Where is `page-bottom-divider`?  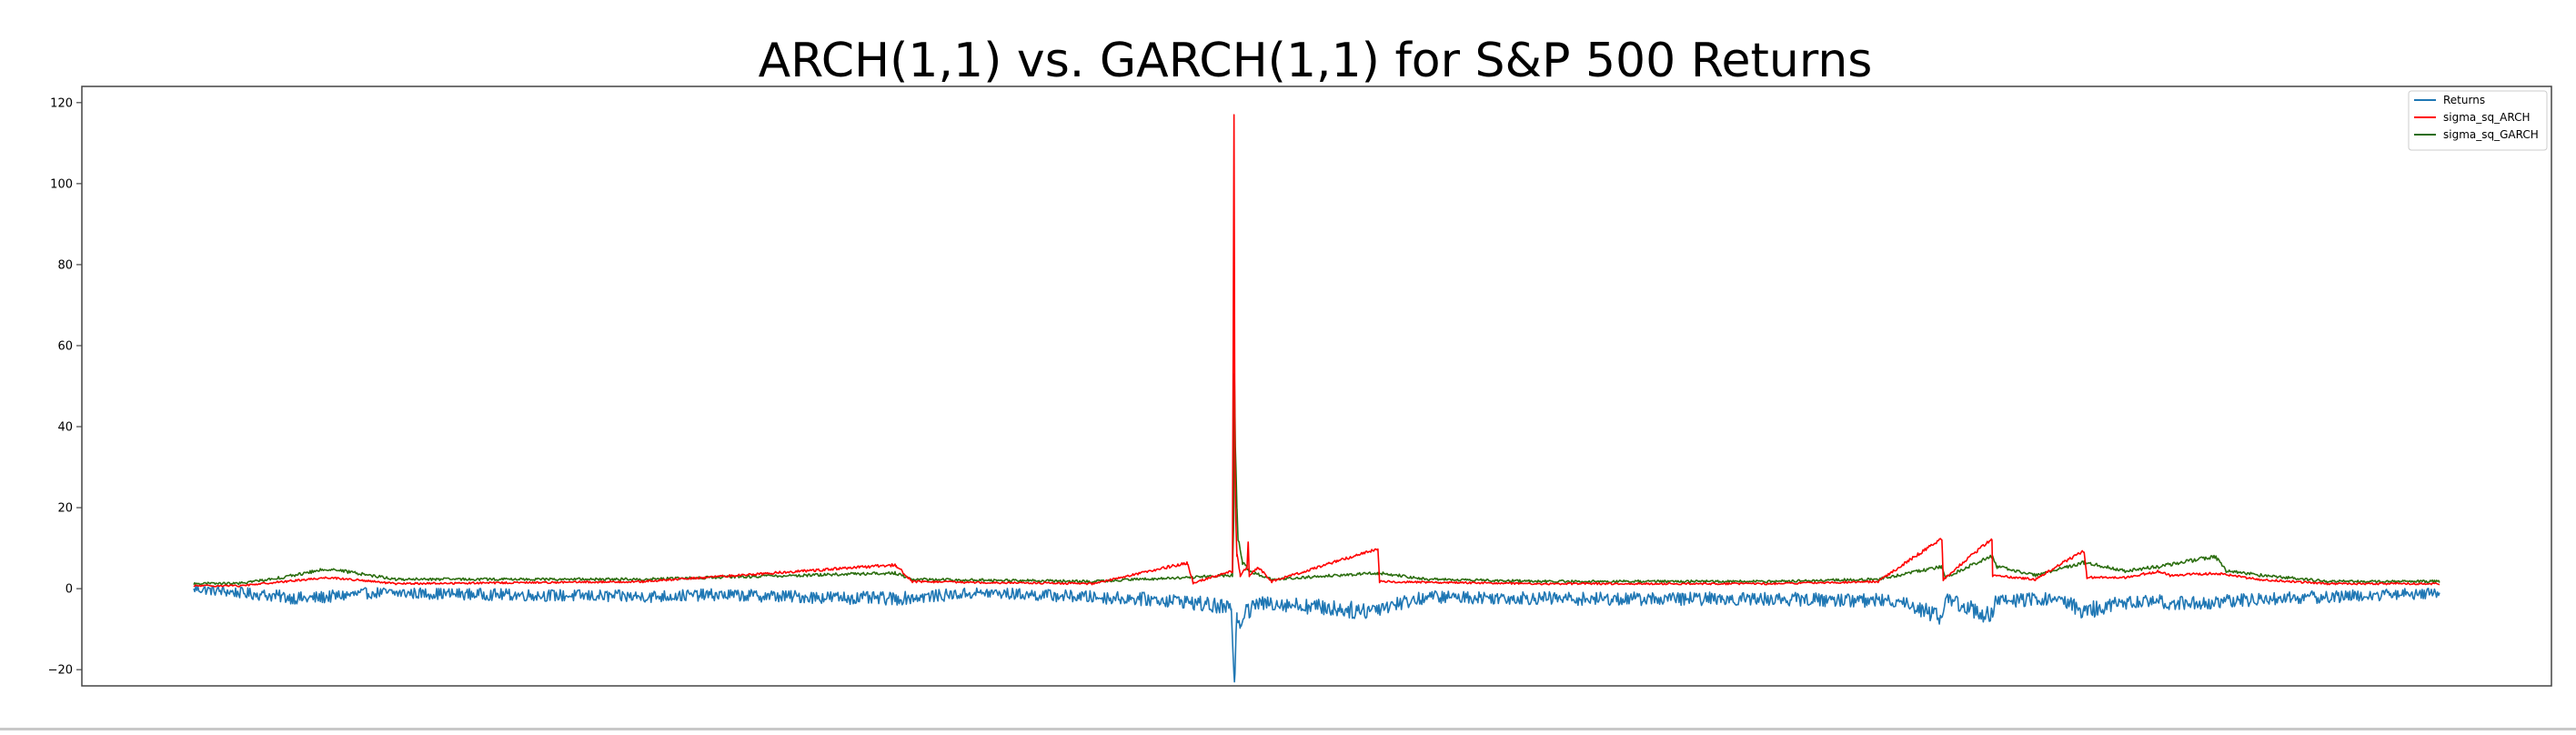 page-bottom-divider is located at coordinates (1288, 729).